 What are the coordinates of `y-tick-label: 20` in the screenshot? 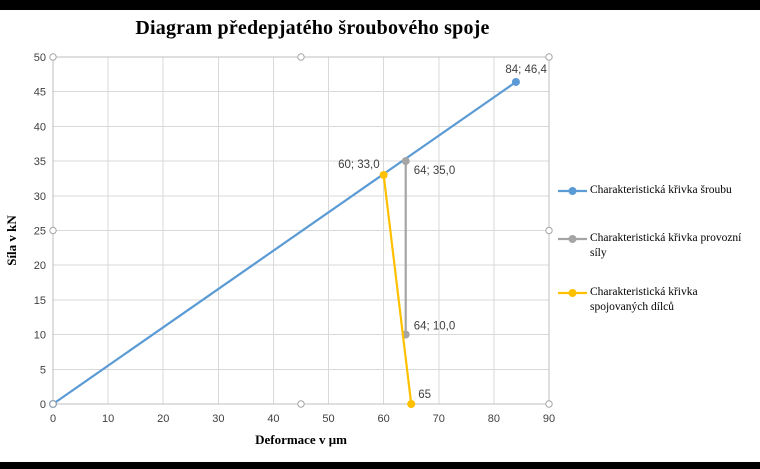 It's located at (40, 266).